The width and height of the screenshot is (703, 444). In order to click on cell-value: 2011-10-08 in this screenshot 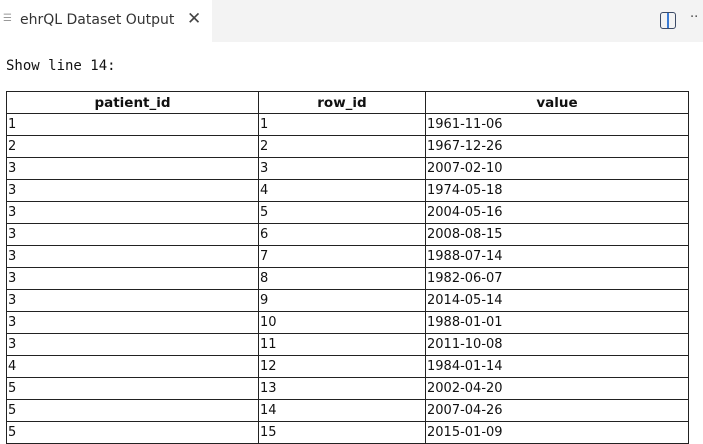, I will do `click(557, 344)`.